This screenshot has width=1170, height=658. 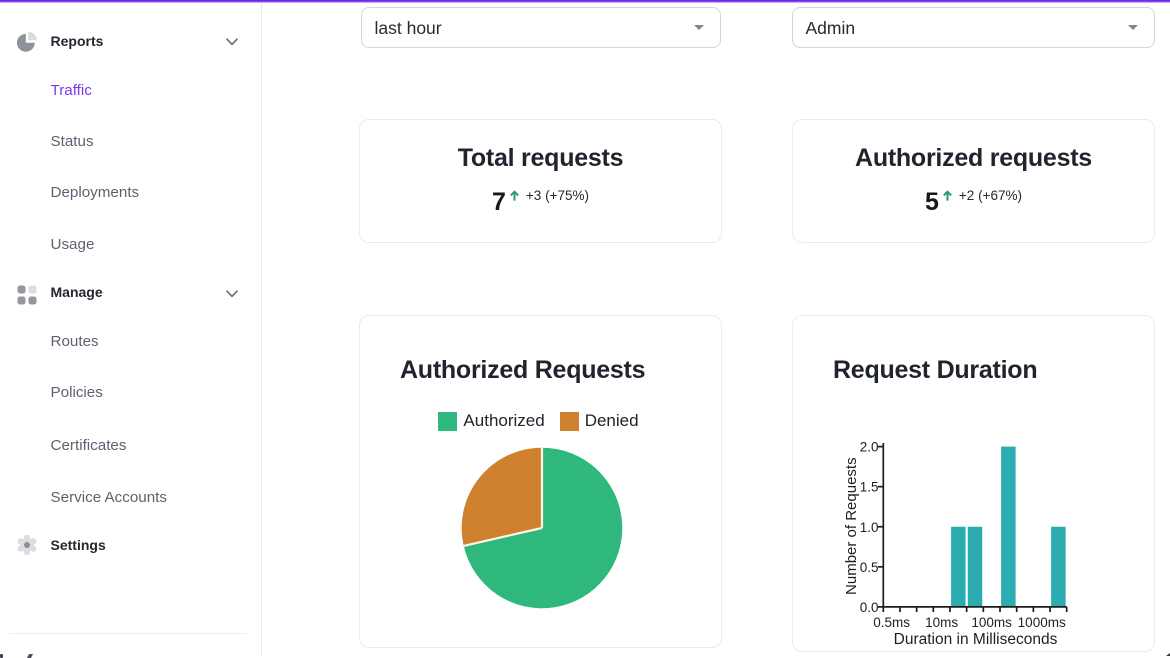 I want to click on svg-text: 0.0, so click(x=869, y=607).